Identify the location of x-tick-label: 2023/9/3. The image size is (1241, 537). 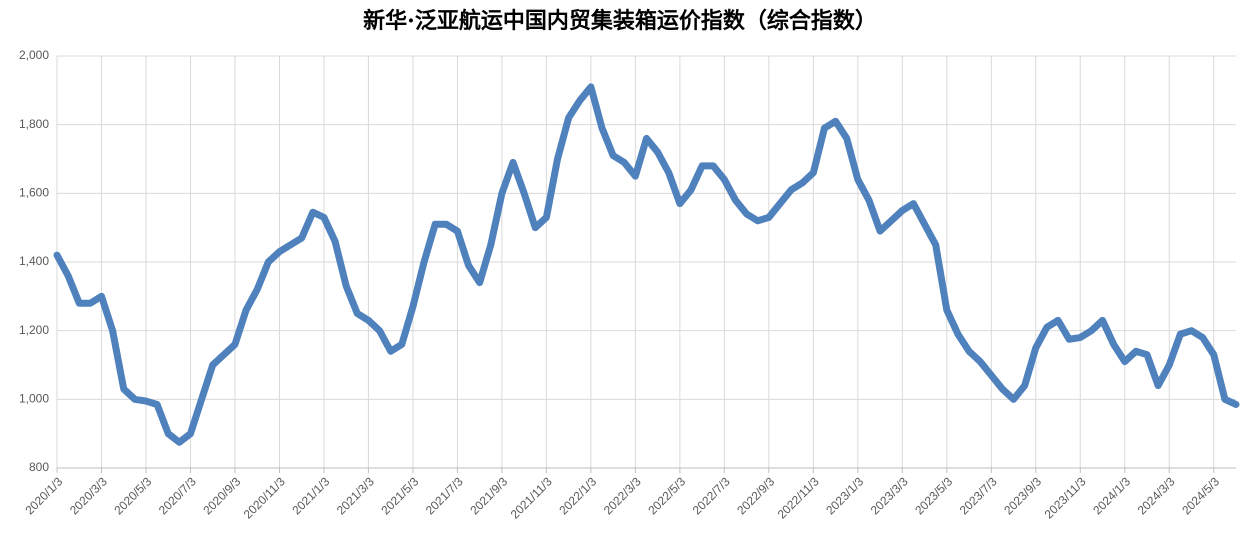
(1022, 495).